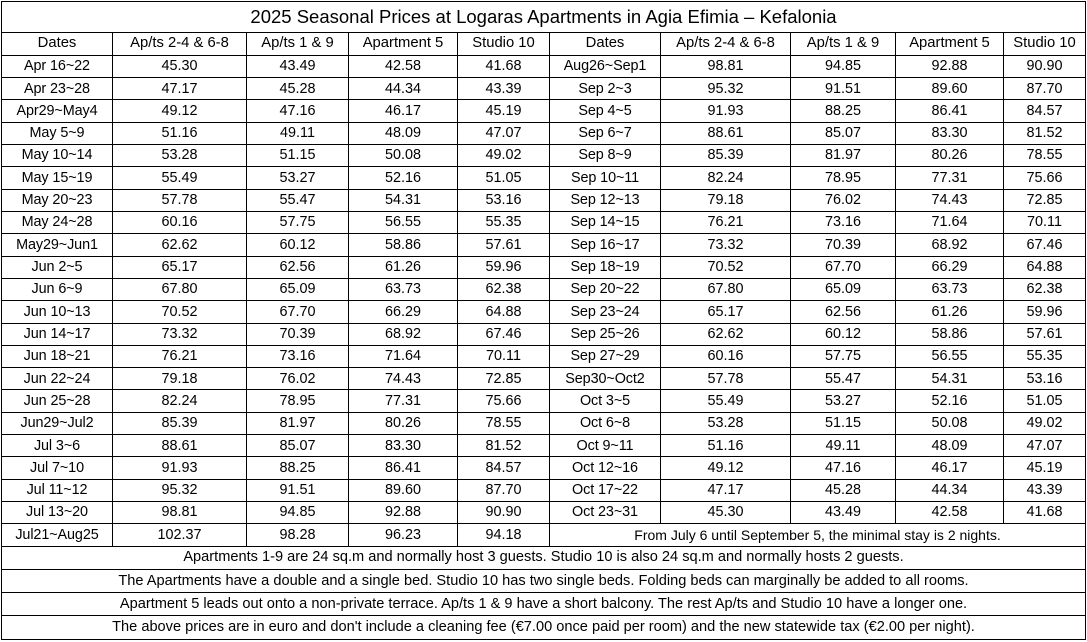 The height and width of the screenshot is (642, 1087). What do you see at coordinates (1044, 334) in the screenshot?
I see `right-studio-10-cell: 57.61` at bounding box center [1044, 334].